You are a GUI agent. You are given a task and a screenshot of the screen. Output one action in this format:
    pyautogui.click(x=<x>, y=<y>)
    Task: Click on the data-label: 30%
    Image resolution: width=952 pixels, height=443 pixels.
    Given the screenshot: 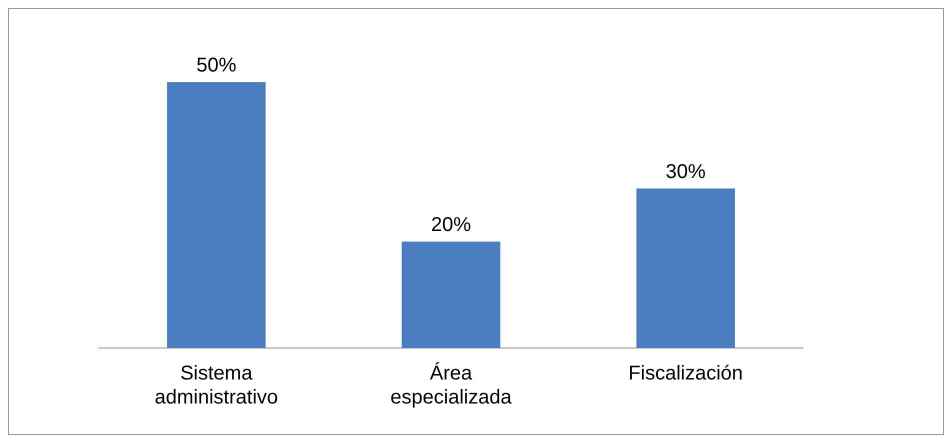 What is the action you would take?
    pyautogui.click(x=686, y=172)
    